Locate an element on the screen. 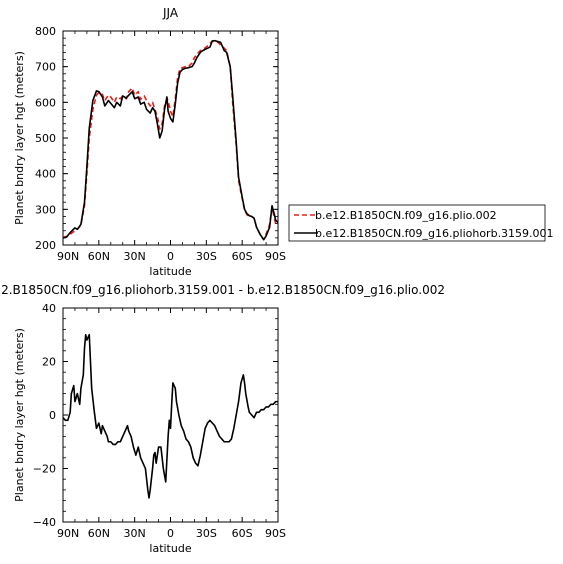  y-tick-label: 700 is located at coordinates (45, 67).